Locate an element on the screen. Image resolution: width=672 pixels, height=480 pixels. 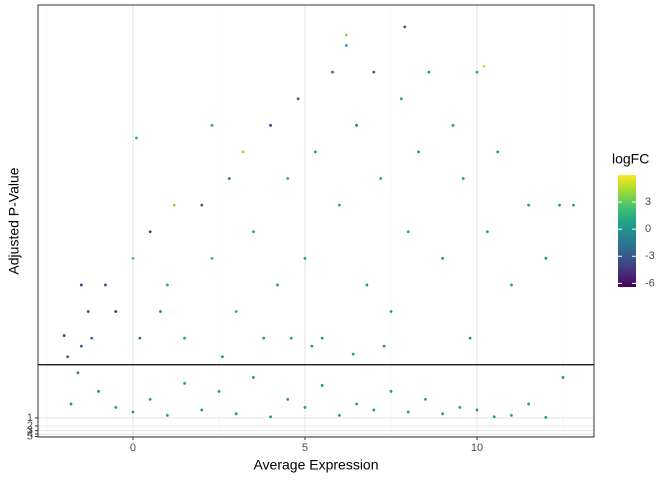
y-tick-label: 1 is located at coordinates (30, 418).